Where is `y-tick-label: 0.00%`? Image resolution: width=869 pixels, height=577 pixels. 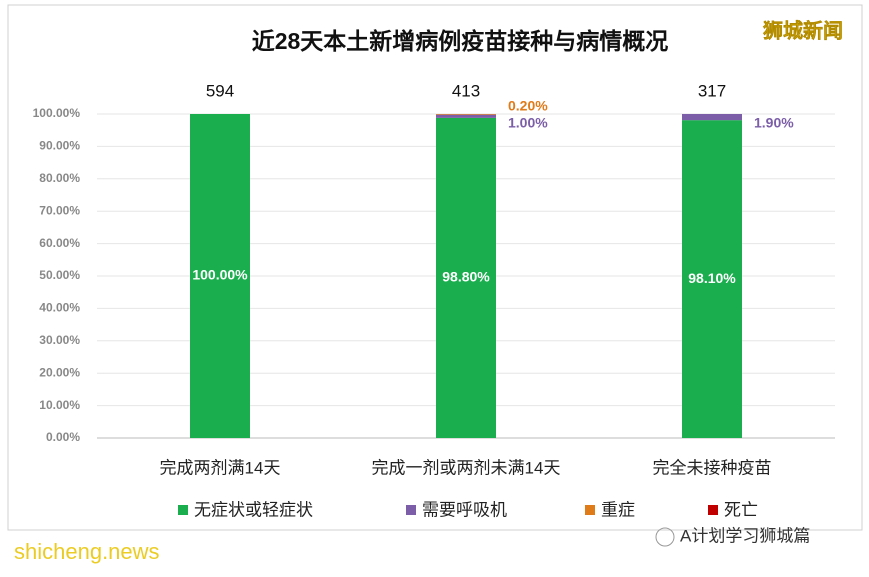 y-tick-label: 0.00% is located at coordinates (63, 437).